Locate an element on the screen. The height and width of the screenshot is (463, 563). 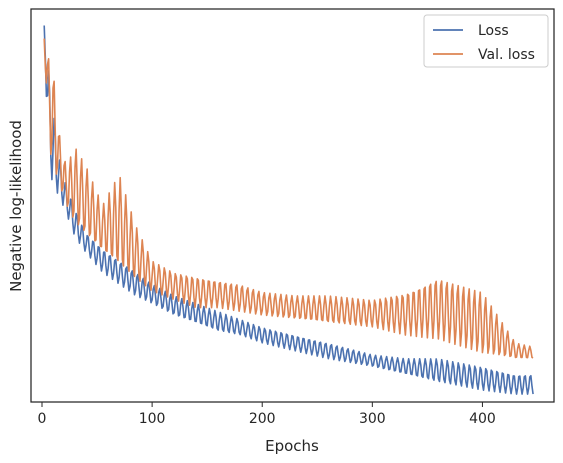
legend: Loss Val. loss is located at coordinates (486, 41).